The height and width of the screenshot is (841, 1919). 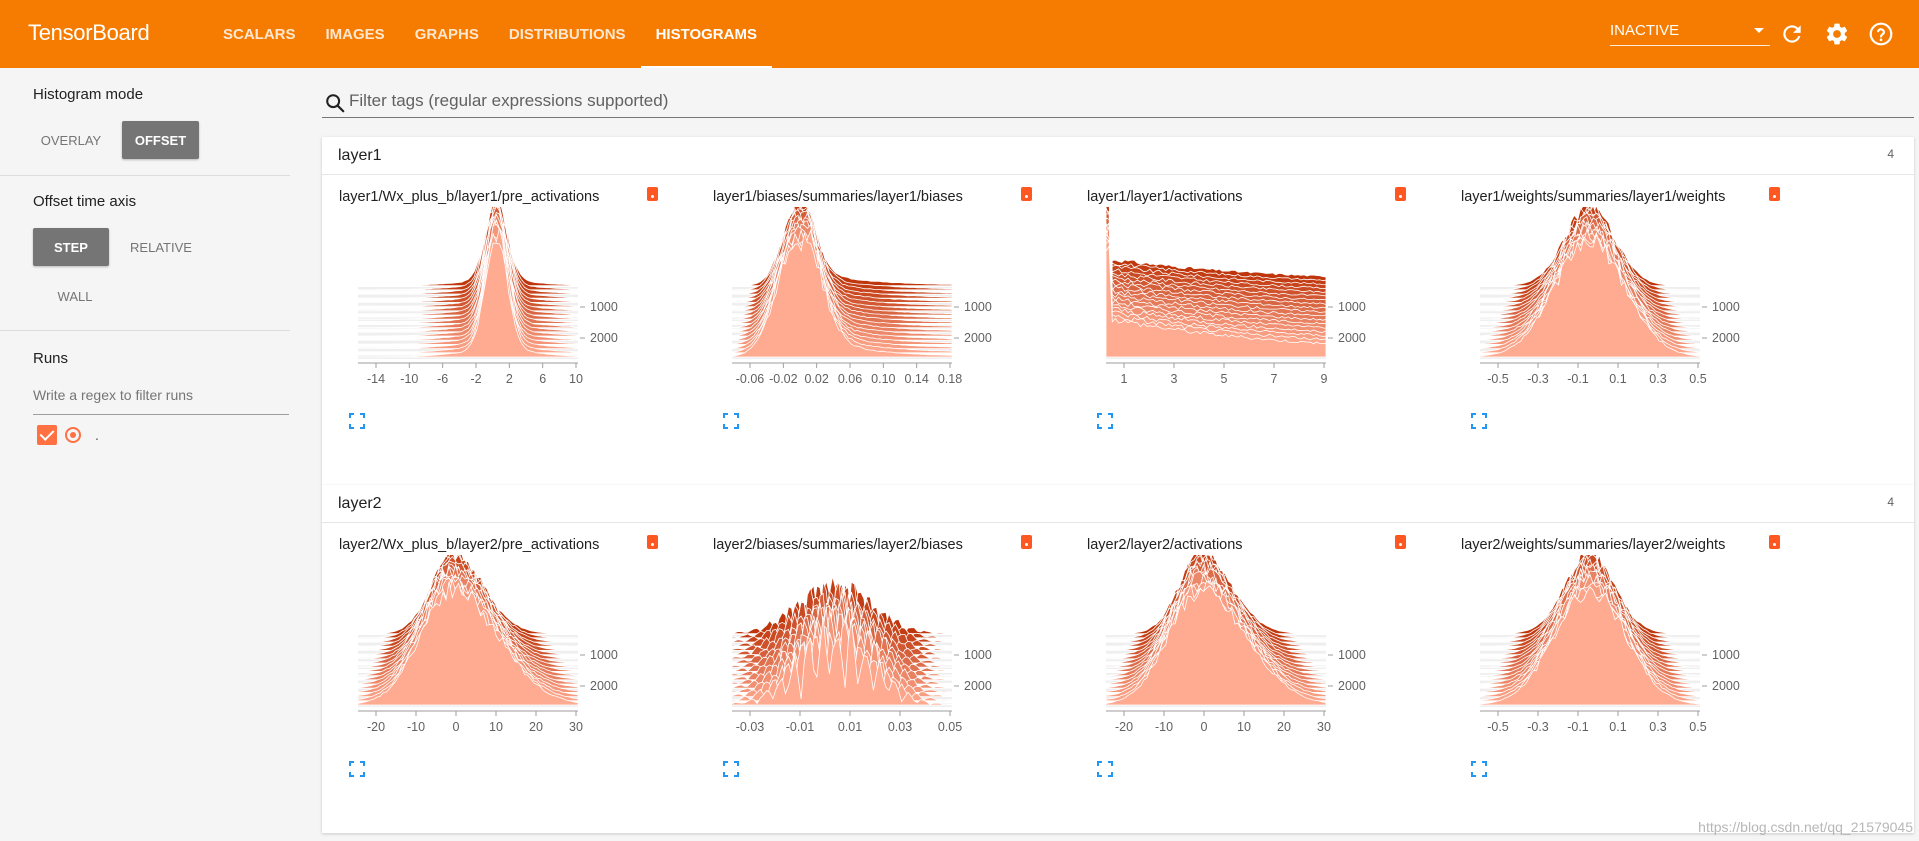 I want to click on x-tick-label: 6, so click(x=542, y=379).